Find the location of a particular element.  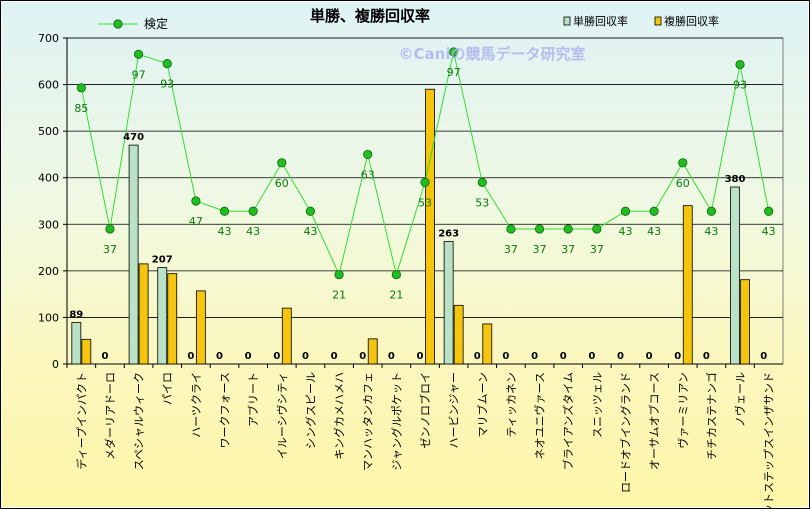

x-tick-label: ブライアンズタイム is located at coordinates (568, 421).